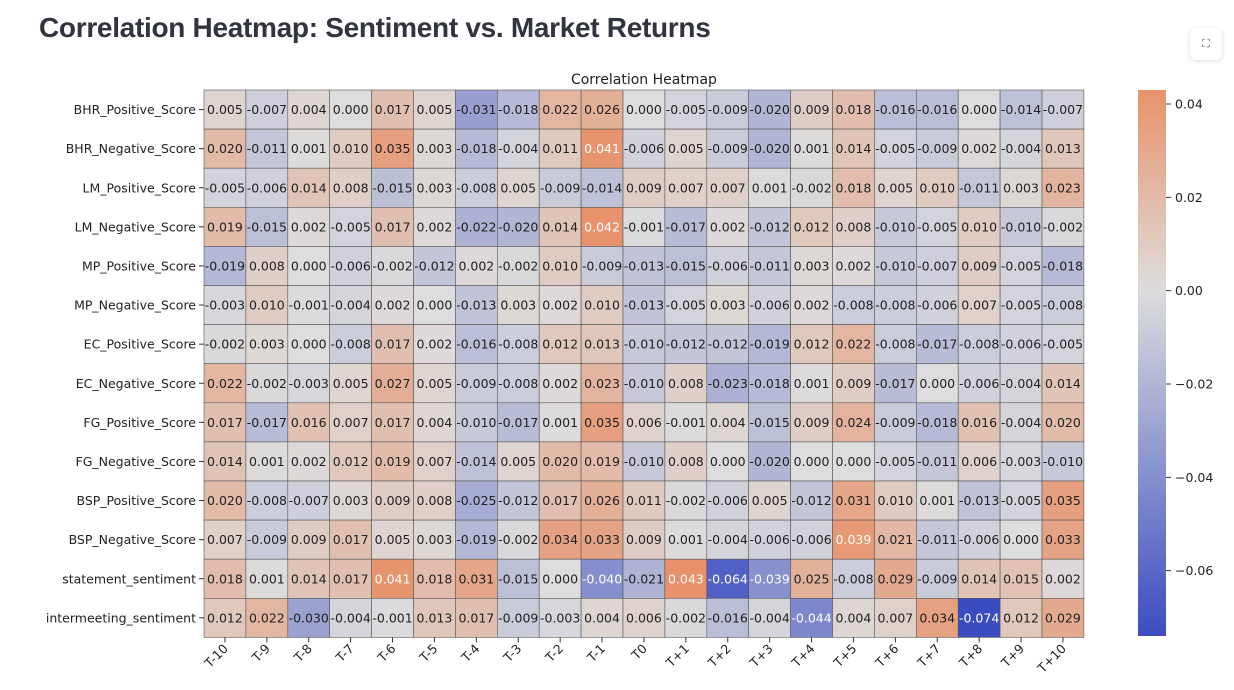 Image resolution: width=1234 pixels, height=690 pixels. I want to click on cell-value-label: 0.007, so click(979, 305).